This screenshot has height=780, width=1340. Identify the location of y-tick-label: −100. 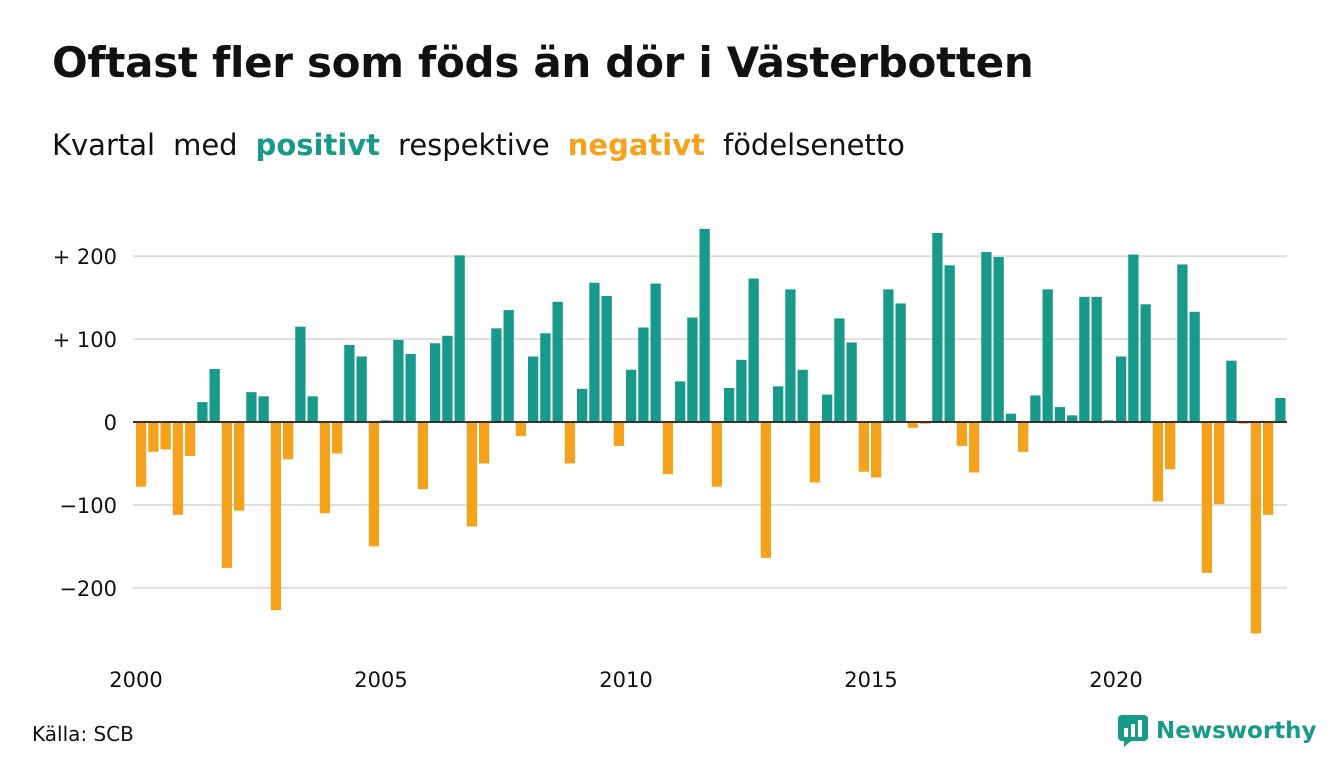
(88, 506).